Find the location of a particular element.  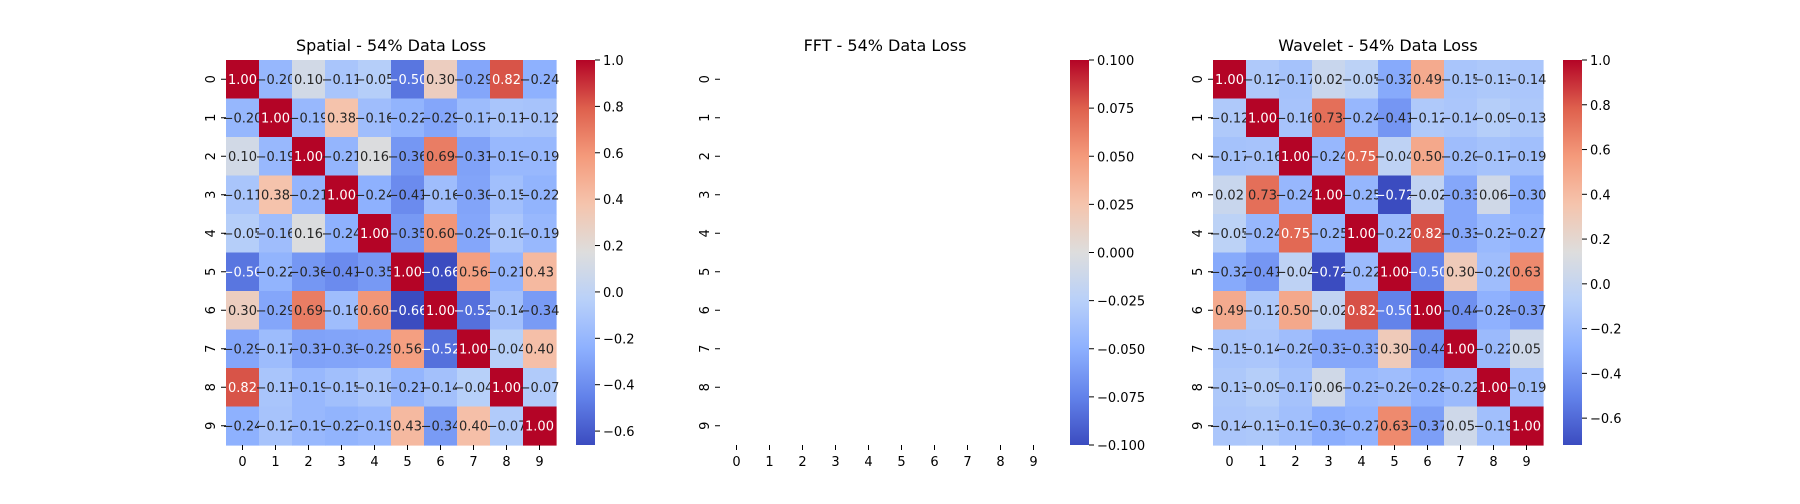

cell-value-label: −0.16 is located at coordinates (276, 234).